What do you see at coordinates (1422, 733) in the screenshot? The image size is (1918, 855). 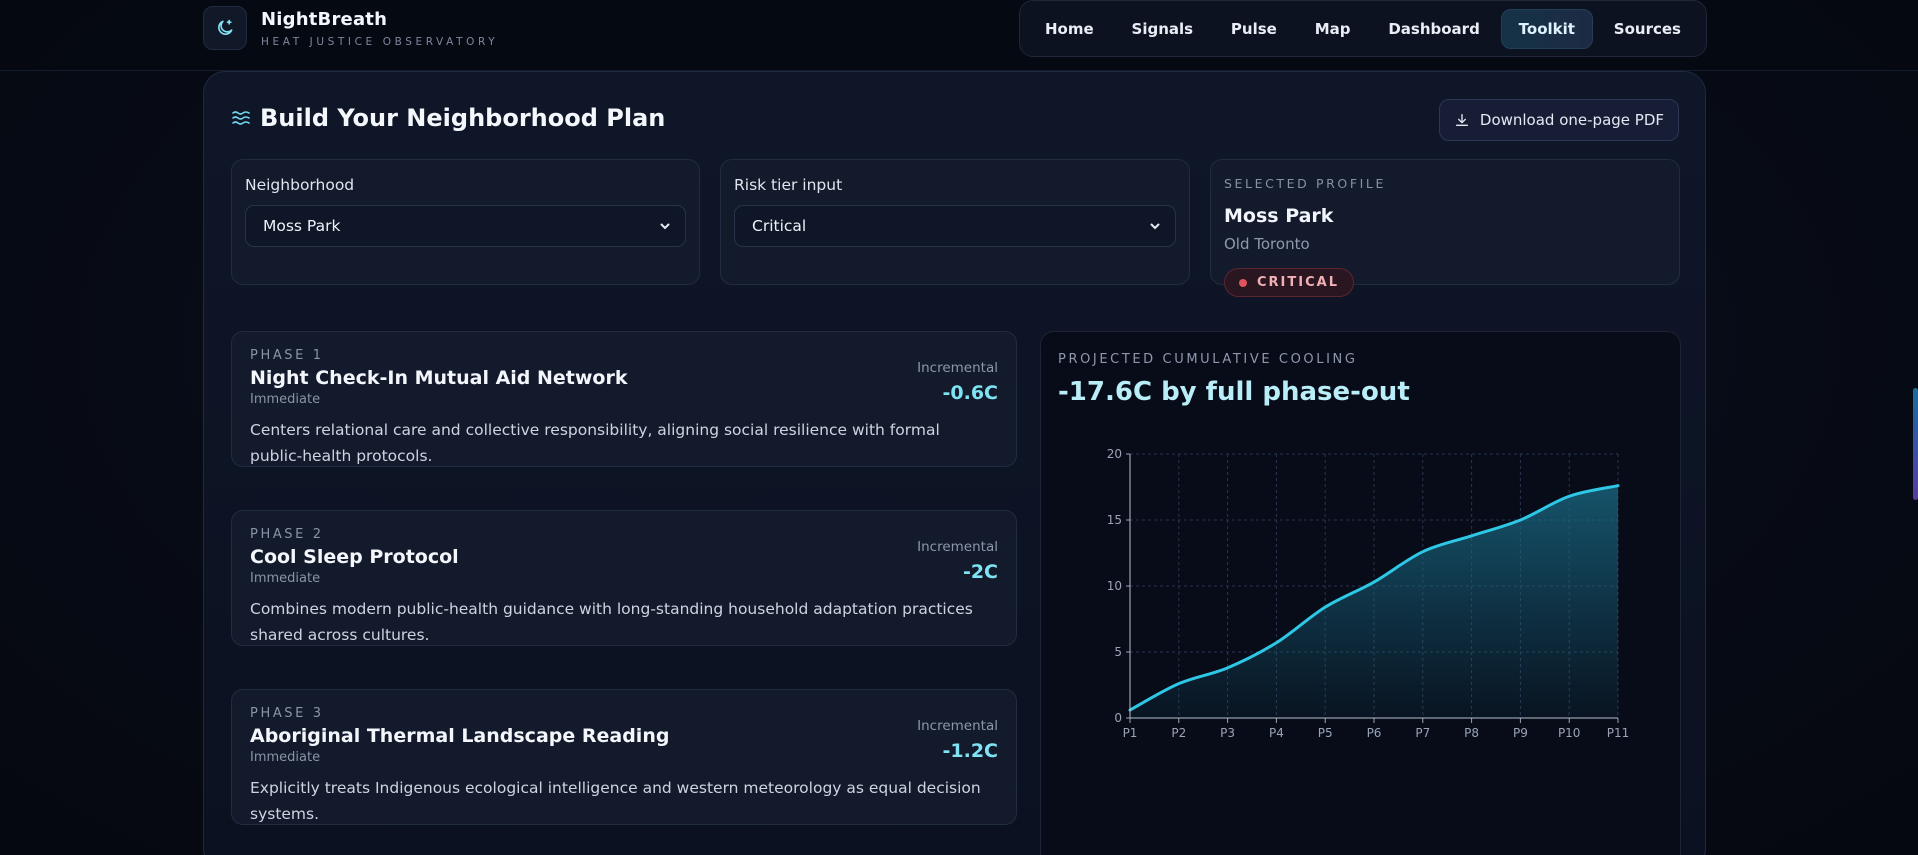 I see `x-tick-label: P7` at bounding box center [1422, 733].